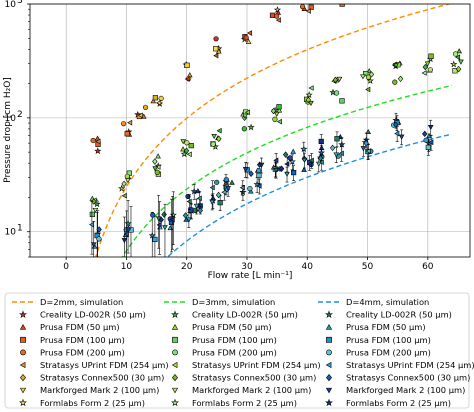  Describe the element at coordinates (410, 365) in the screenshot. I see `legend-label: Stratasys UPrint FDM (254 μm)` at that location.